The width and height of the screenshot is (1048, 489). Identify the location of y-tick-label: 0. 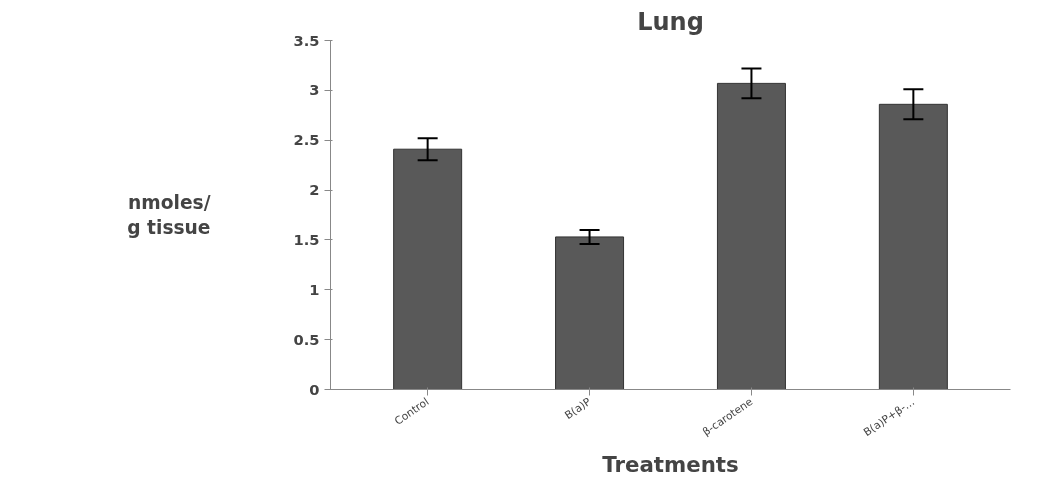
(314, 389).